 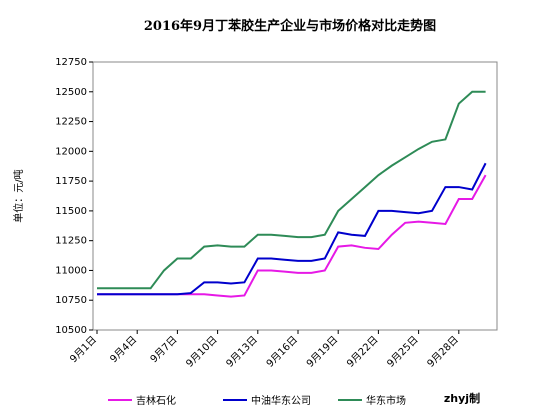 What do you see at coordinates (443, 352) in the screenshot?
I see `x-tick-label: 9月28日` at bounding box center [443, 352].